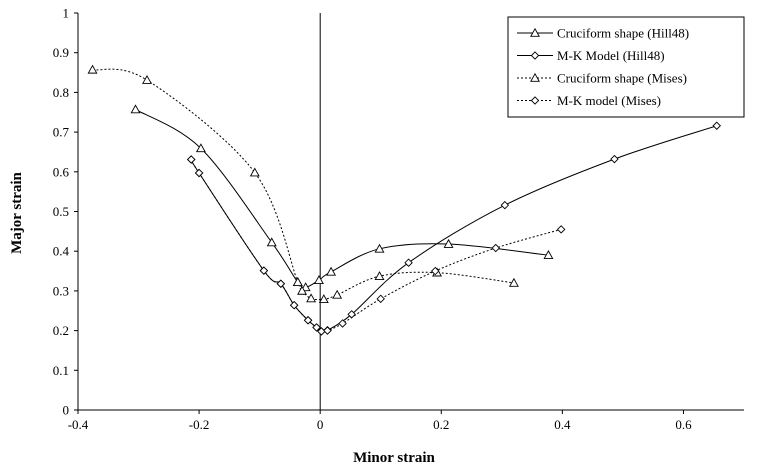  Describe the element at coordinates (199, 424) in the screenshot. I see `x-tick-label: -0.2` at that location.